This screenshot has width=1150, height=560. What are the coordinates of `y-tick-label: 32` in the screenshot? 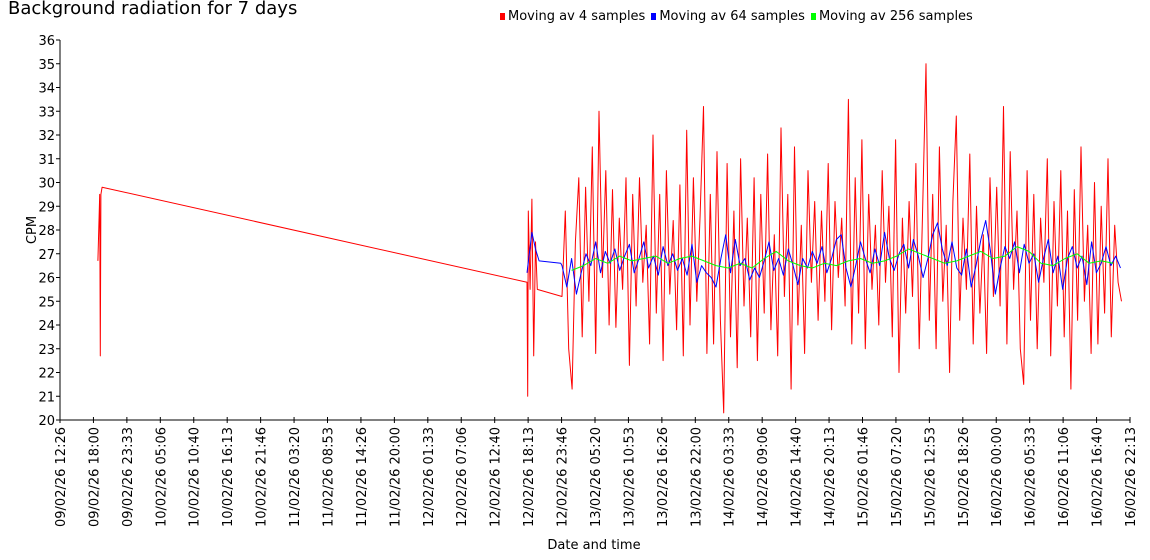 It's located at (46, 136).